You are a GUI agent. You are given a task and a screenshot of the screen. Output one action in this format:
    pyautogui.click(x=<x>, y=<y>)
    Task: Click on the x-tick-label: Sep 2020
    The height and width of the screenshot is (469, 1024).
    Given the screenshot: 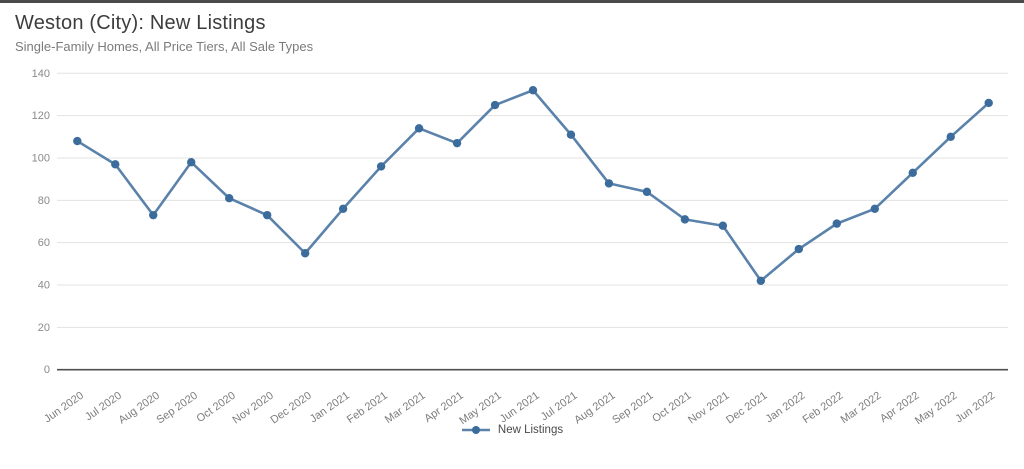 What is the action you would take?
    pyautogui.click(x=176, y=408)
    